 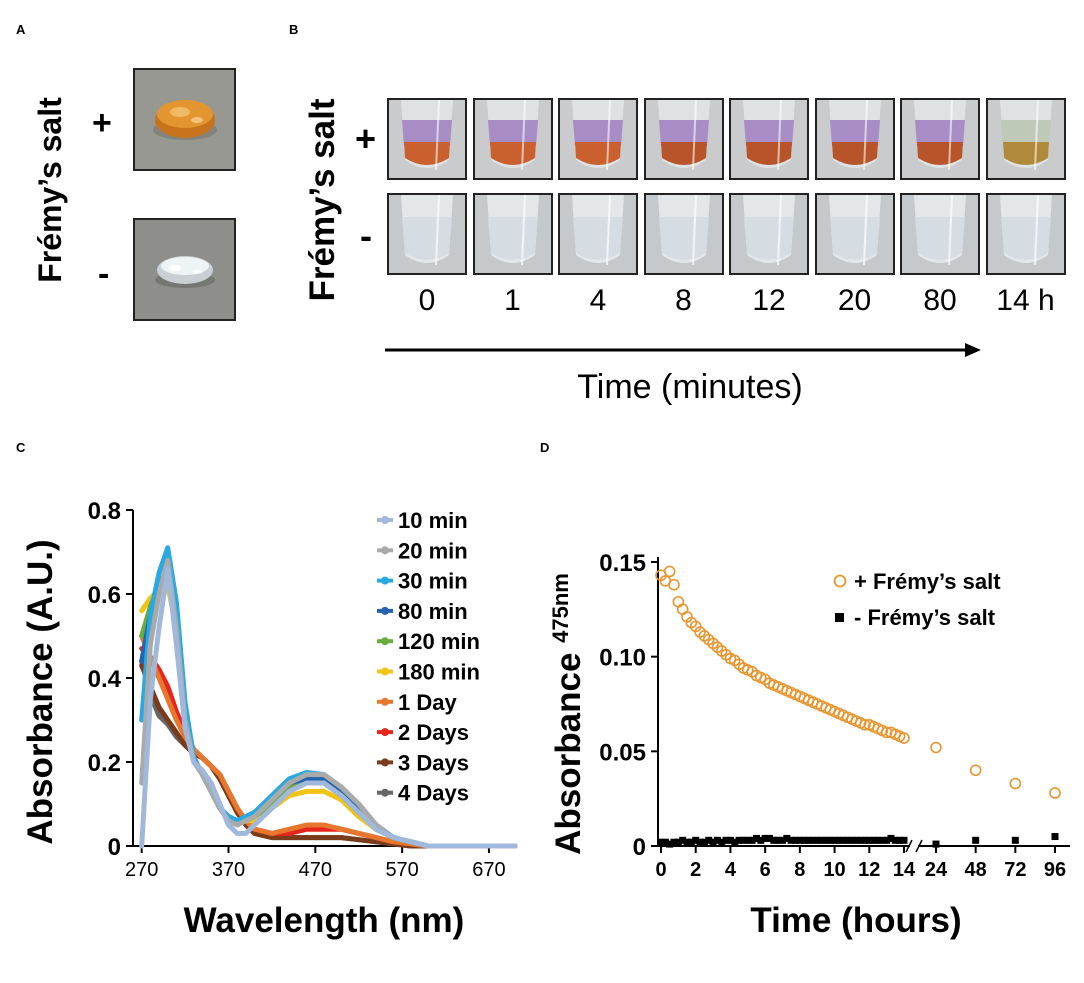 What do you see at coordinates (428, 672) in the screenshot?
I see `legend-entry-5: 180 min` at bounding box center [428, 672].